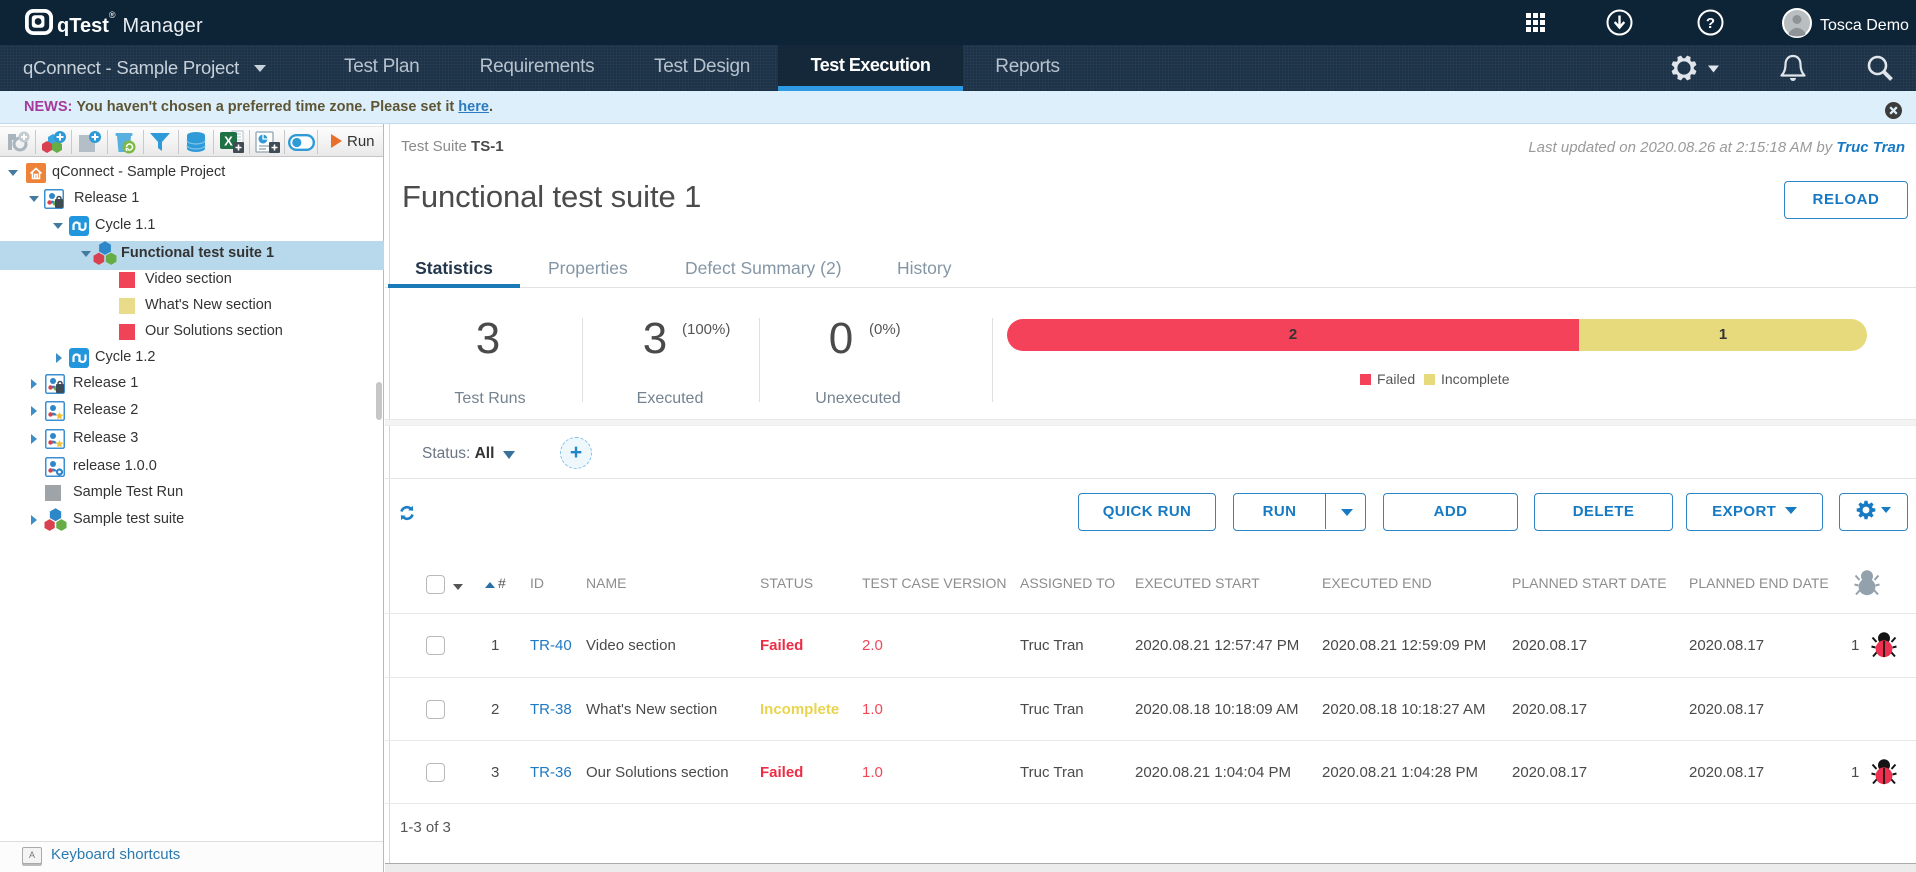  What do you see at coordinates (228, 141) in the screenshot?
I see `svg-text: X` at bounding box center [228, 141].